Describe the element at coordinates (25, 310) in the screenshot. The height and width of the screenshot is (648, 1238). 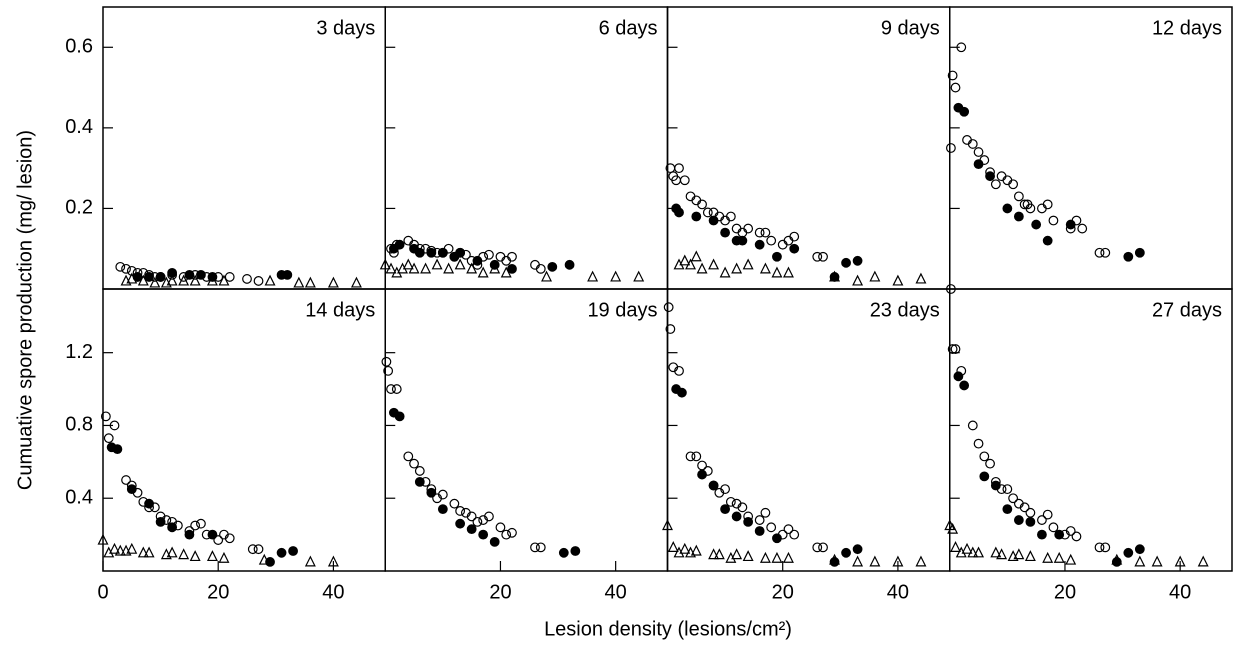
I see `y-axis-label: Cumuative spore production (mg/ lesion)` at that location.